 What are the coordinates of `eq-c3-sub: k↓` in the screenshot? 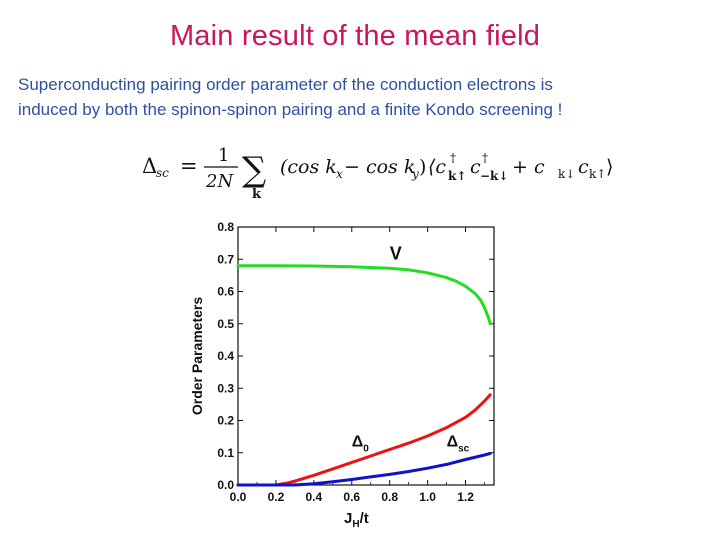 It's located at (566, 174).